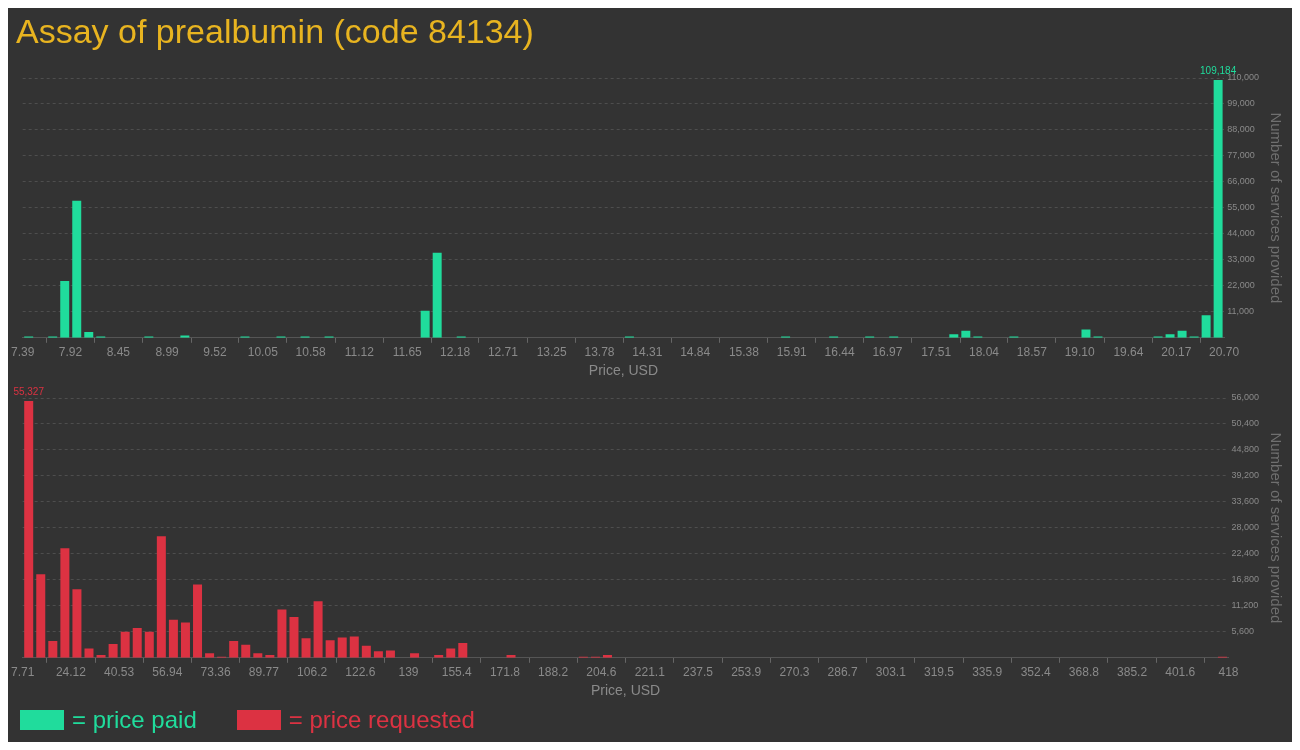 The height and width of the screenshot is (750, 1300). I want to click on data-label: 55,327, so click(29, 391).